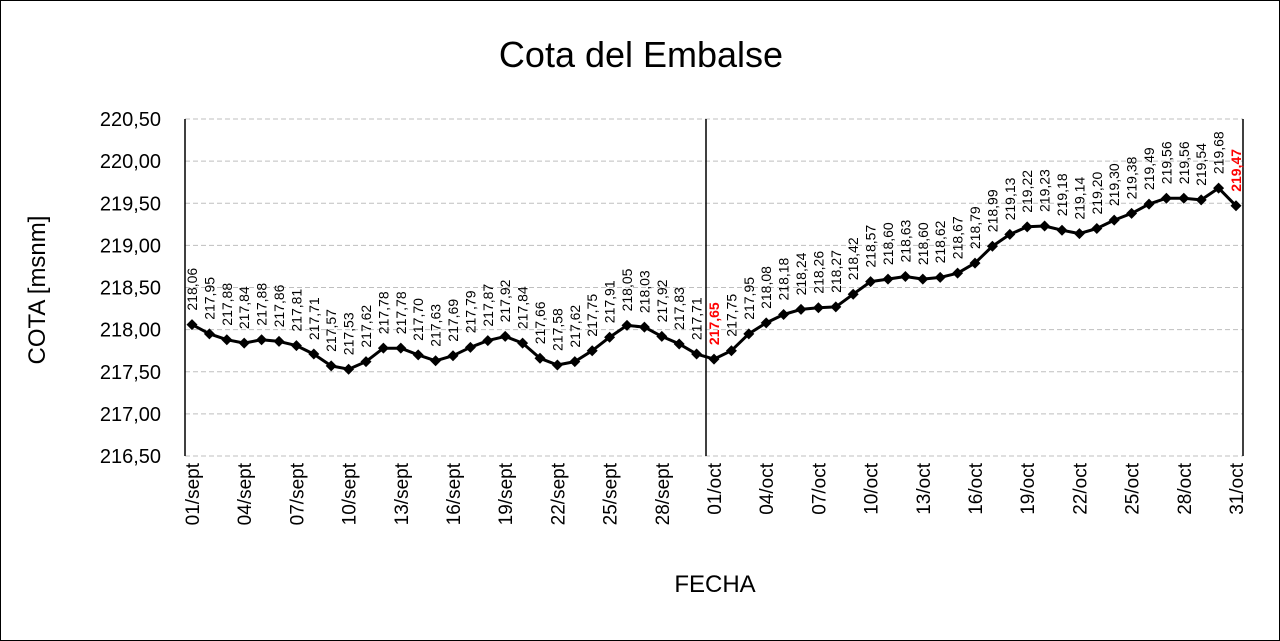 The width and height of the screenshot is (1280, 641). Describe the element at coordinates (130, 120) in the screenshot. I see `y-tick-label: 220,50` at that location.